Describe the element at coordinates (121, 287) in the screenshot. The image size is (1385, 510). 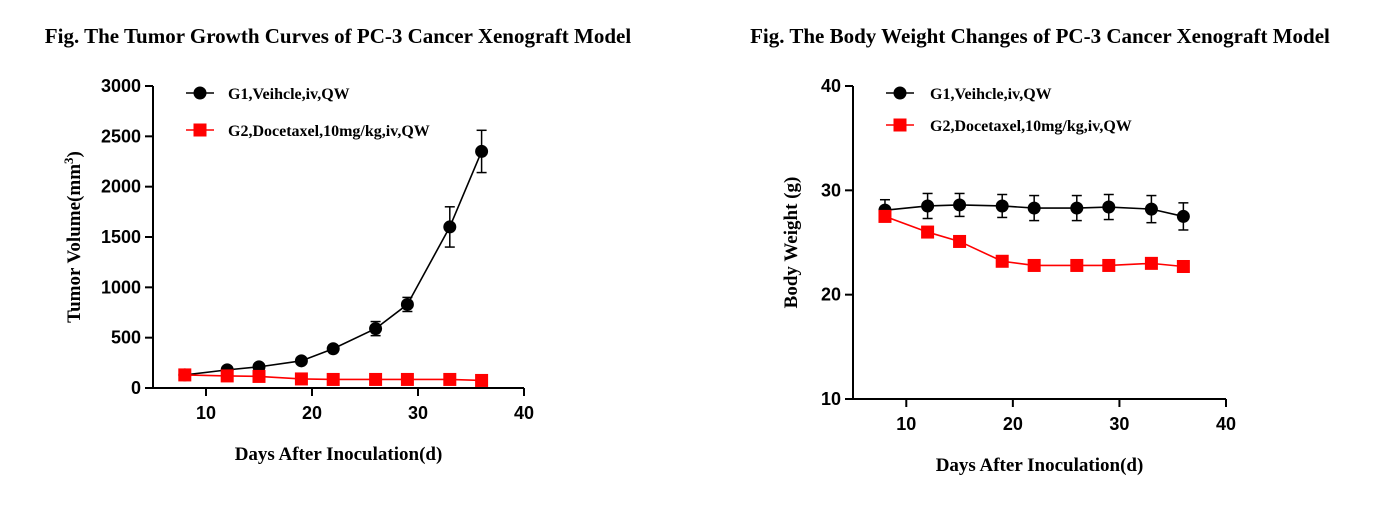
I see `y-tick-label: 1000` at that location.